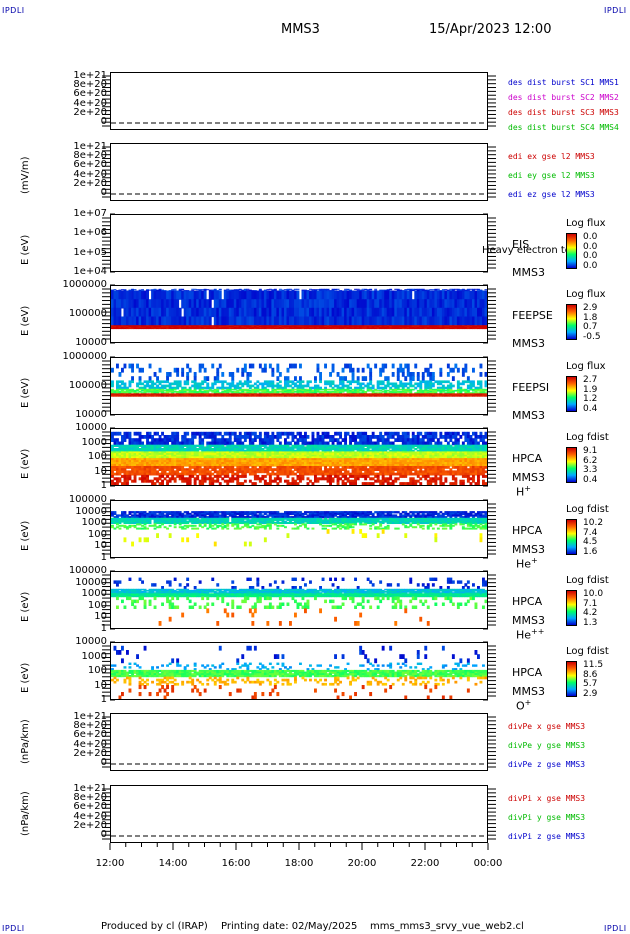  Describe the element at coordinates (590, 256) in the screenshot. I see `colorbar-value: 0.0` at that location.